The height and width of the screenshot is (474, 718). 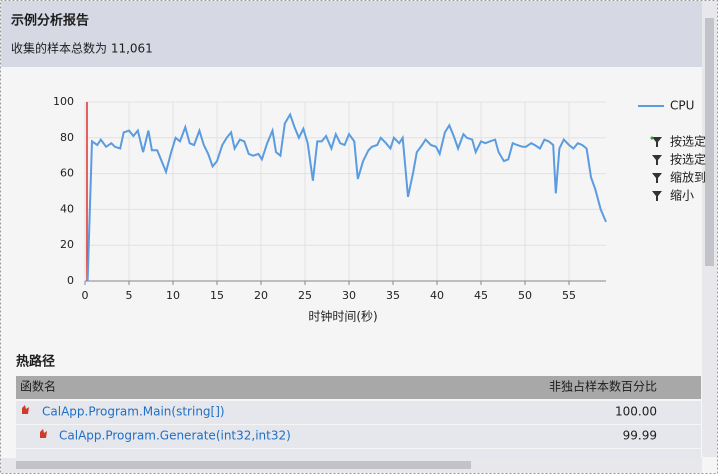 I want to click on x-tick-label: 25, so click(x=305, y=295).